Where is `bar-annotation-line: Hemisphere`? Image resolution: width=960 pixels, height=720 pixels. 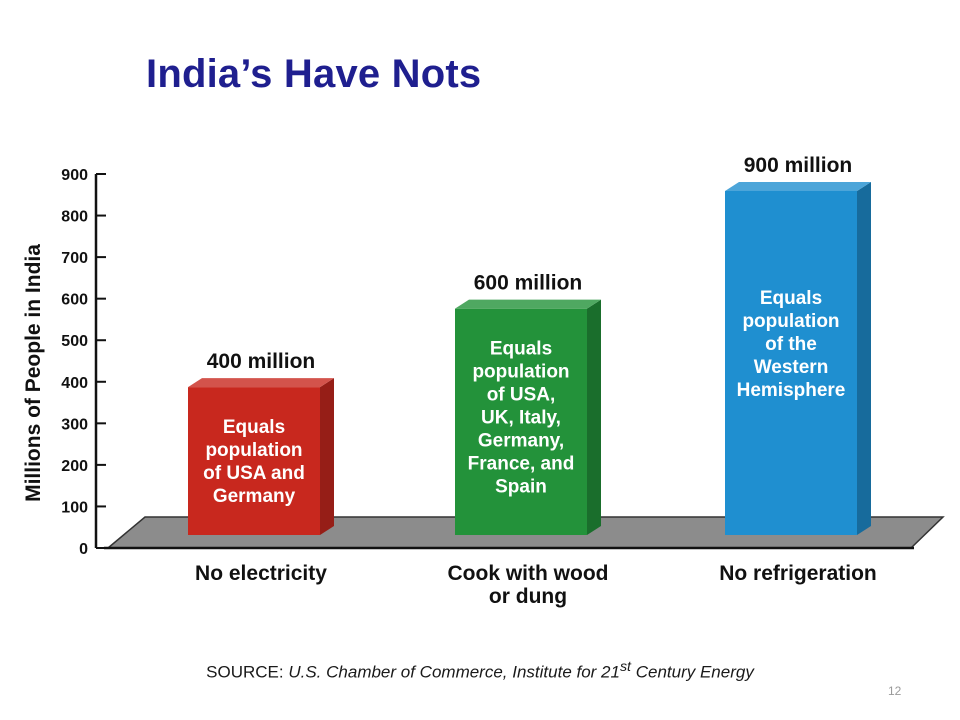
bar-annotation-line: Hemisphere is located at coordinates (791, 390).